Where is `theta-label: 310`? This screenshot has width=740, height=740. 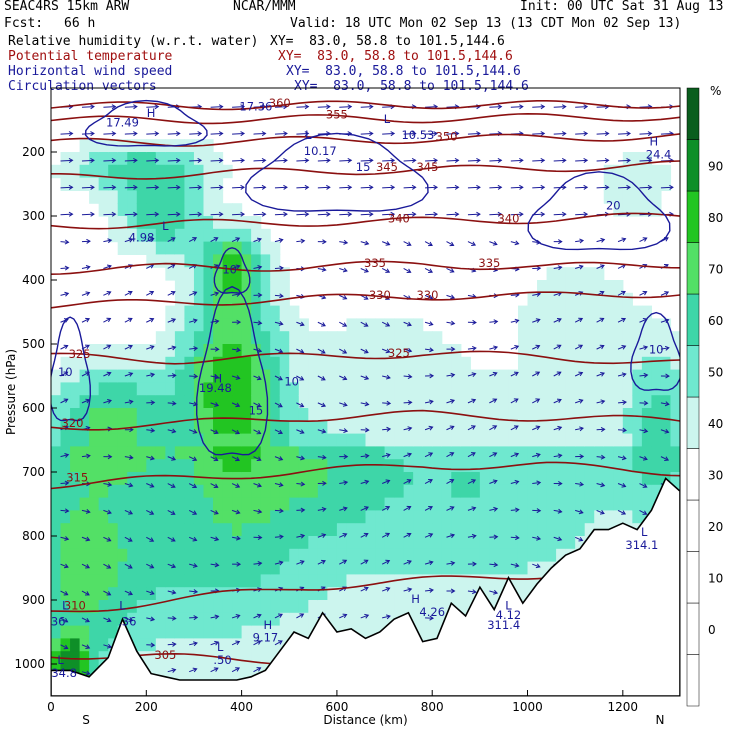
theta-label: 310 is located at coordinates (75, 606).